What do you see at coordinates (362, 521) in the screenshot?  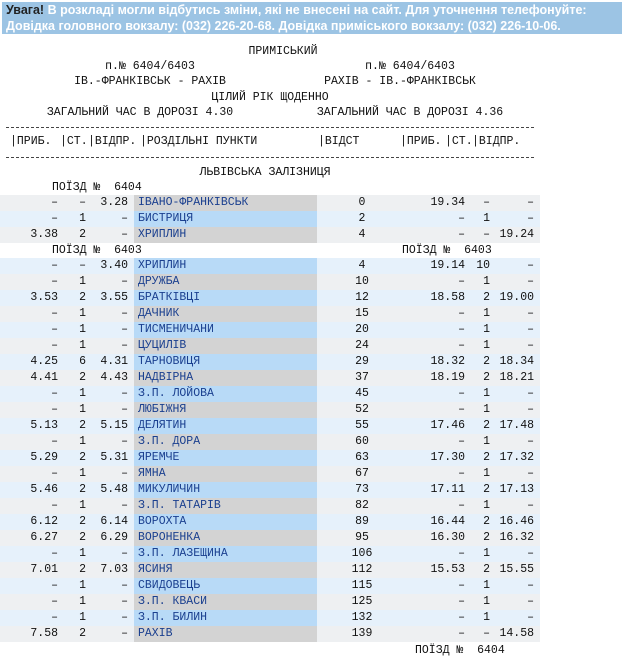 I see `distance: 89` at bounding box center [362, 521].